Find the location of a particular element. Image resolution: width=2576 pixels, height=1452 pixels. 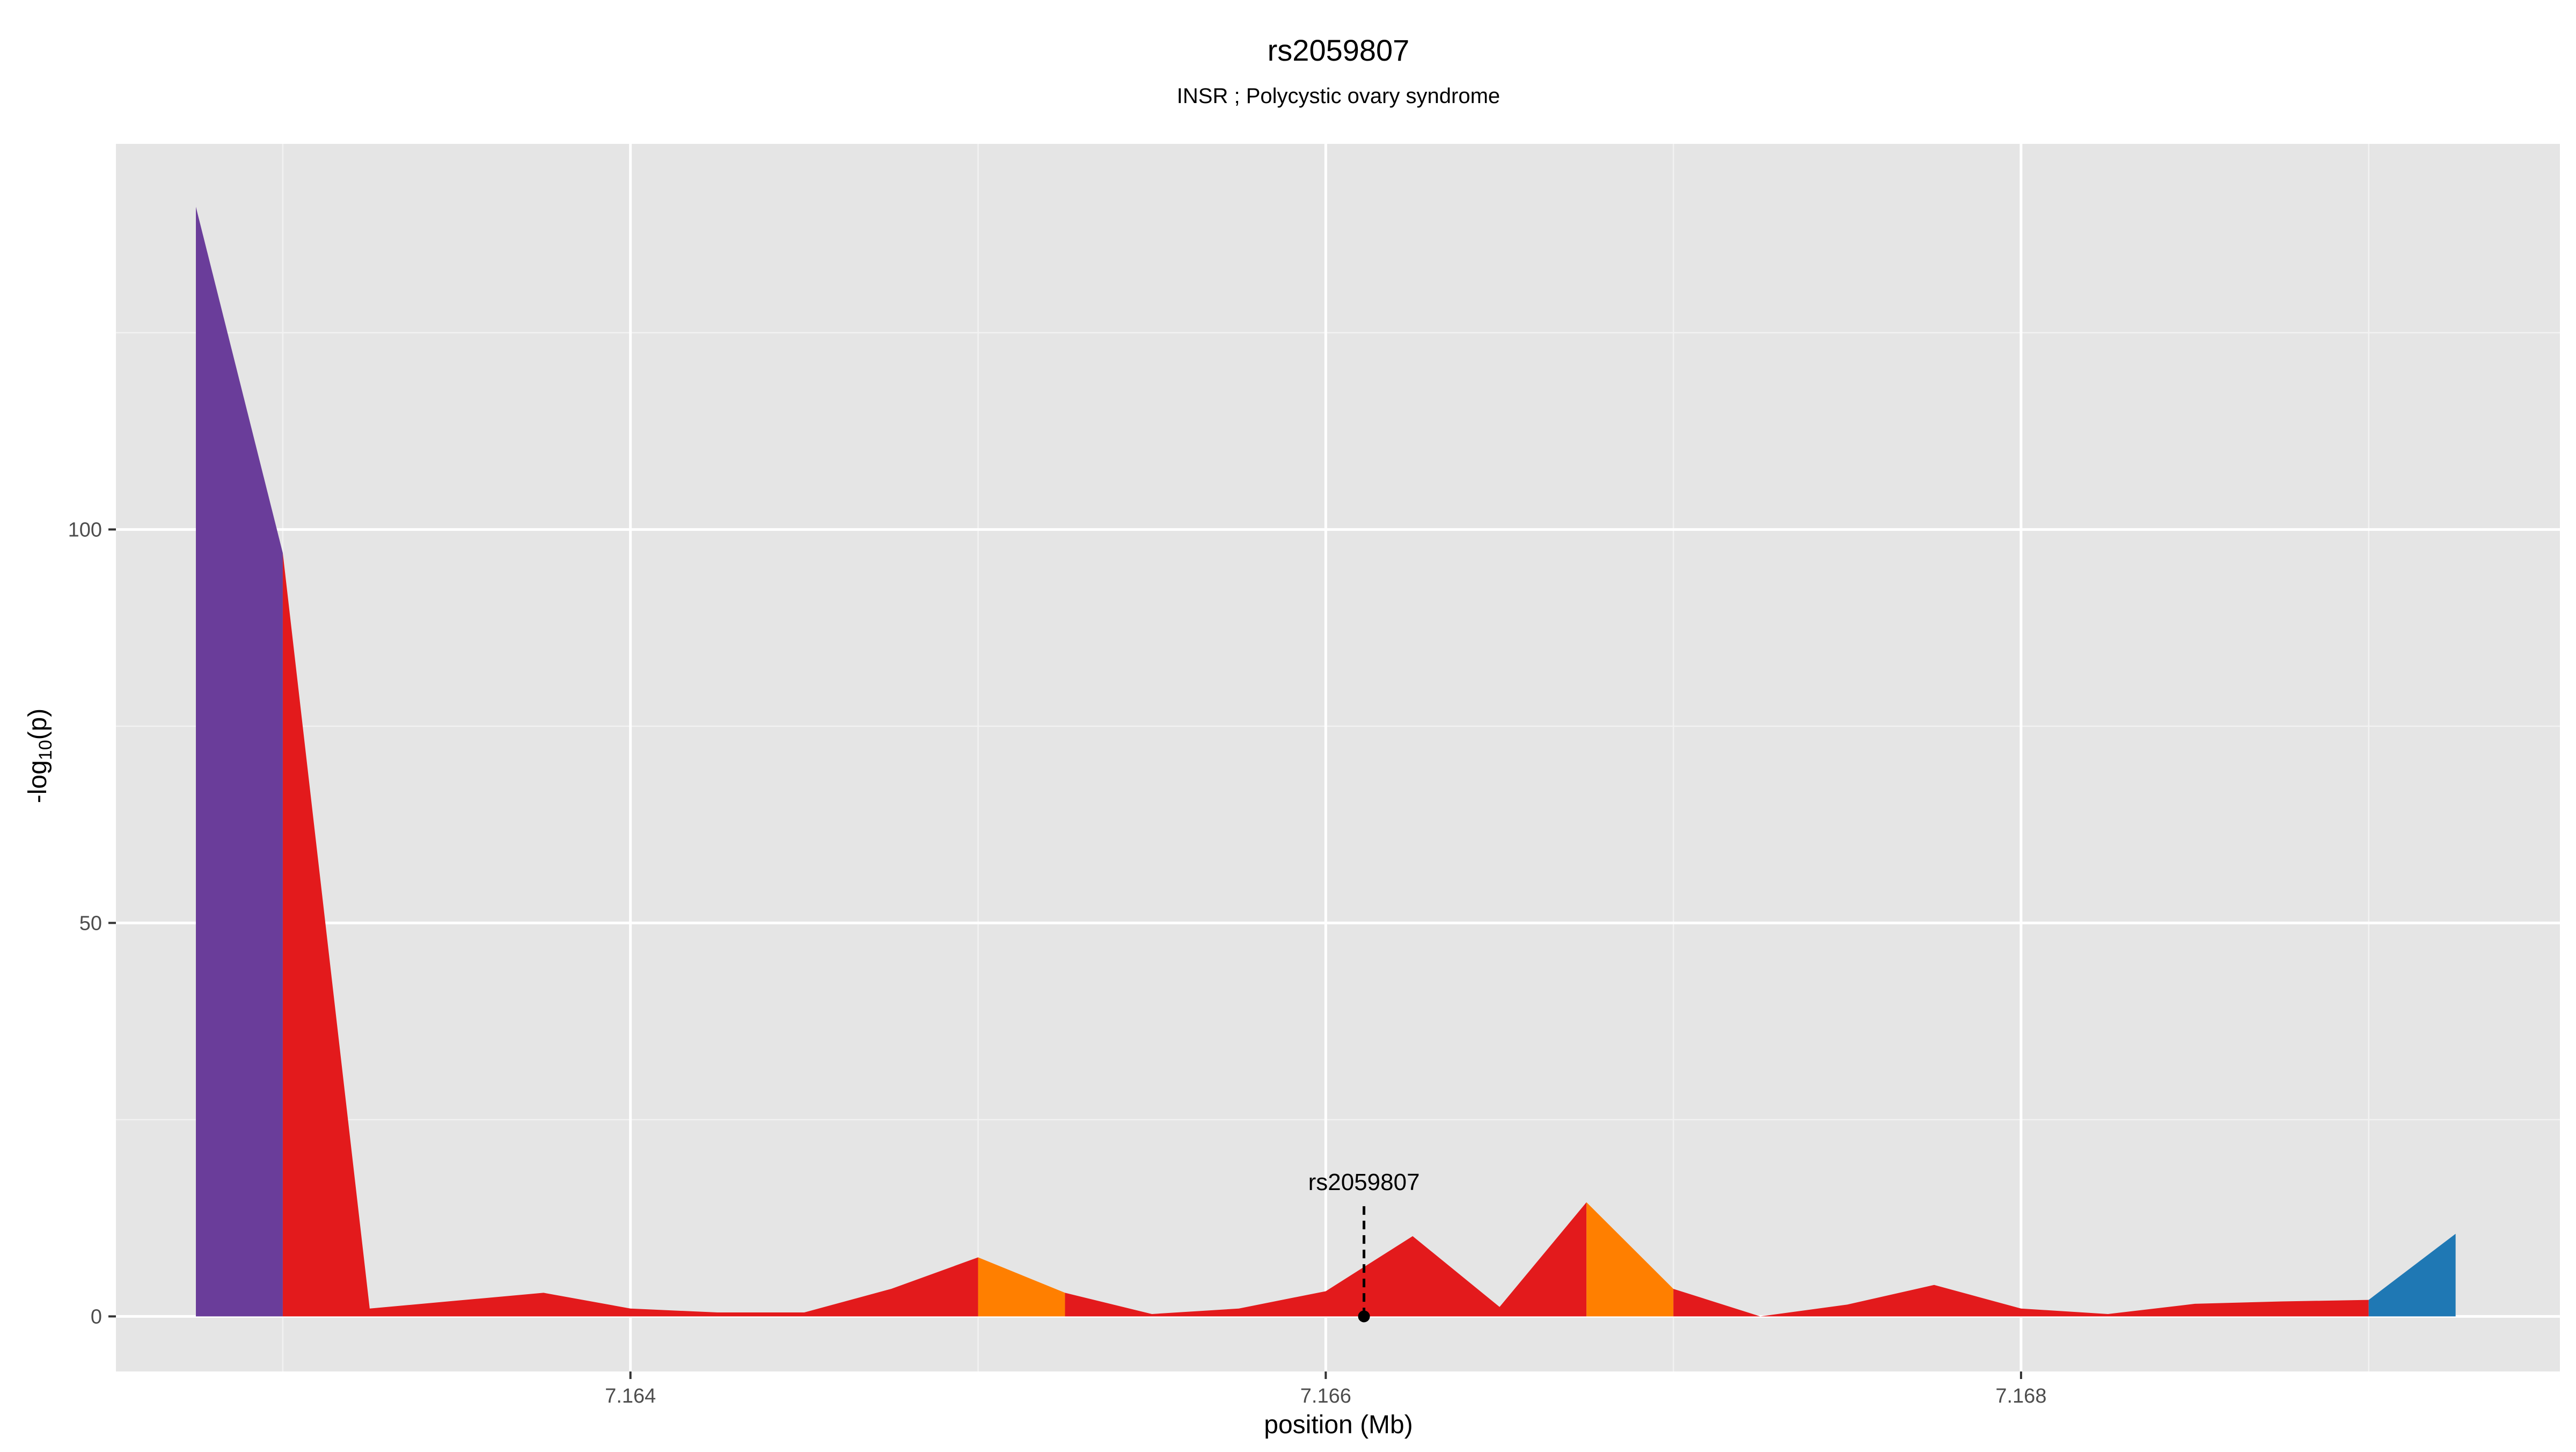

chart-title: rs2059807 is located at coordinates (1339, 50).